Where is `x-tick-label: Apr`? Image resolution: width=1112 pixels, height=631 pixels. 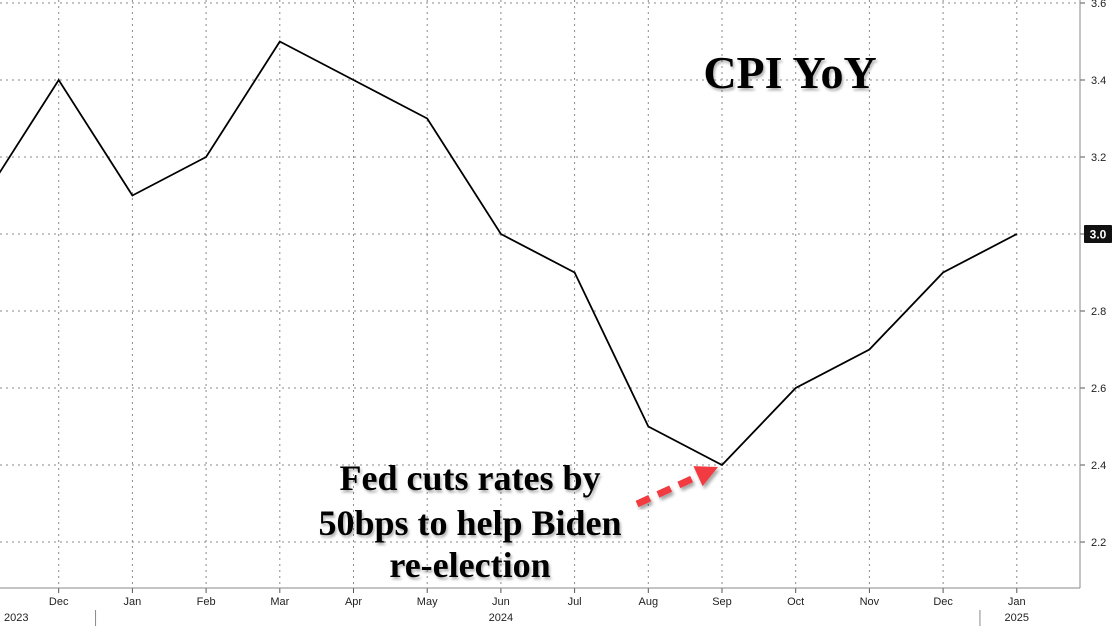 x-tick-label: Apr is located at coordinates (353, 602).